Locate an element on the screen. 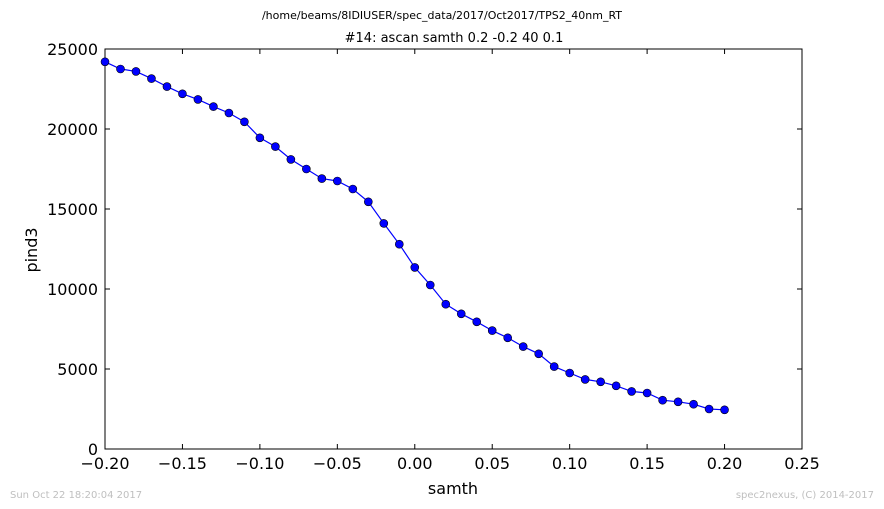 The width and height of the screenshot is (884, 509). y-tick-label: 20000 is located at coordinates (72, 129).